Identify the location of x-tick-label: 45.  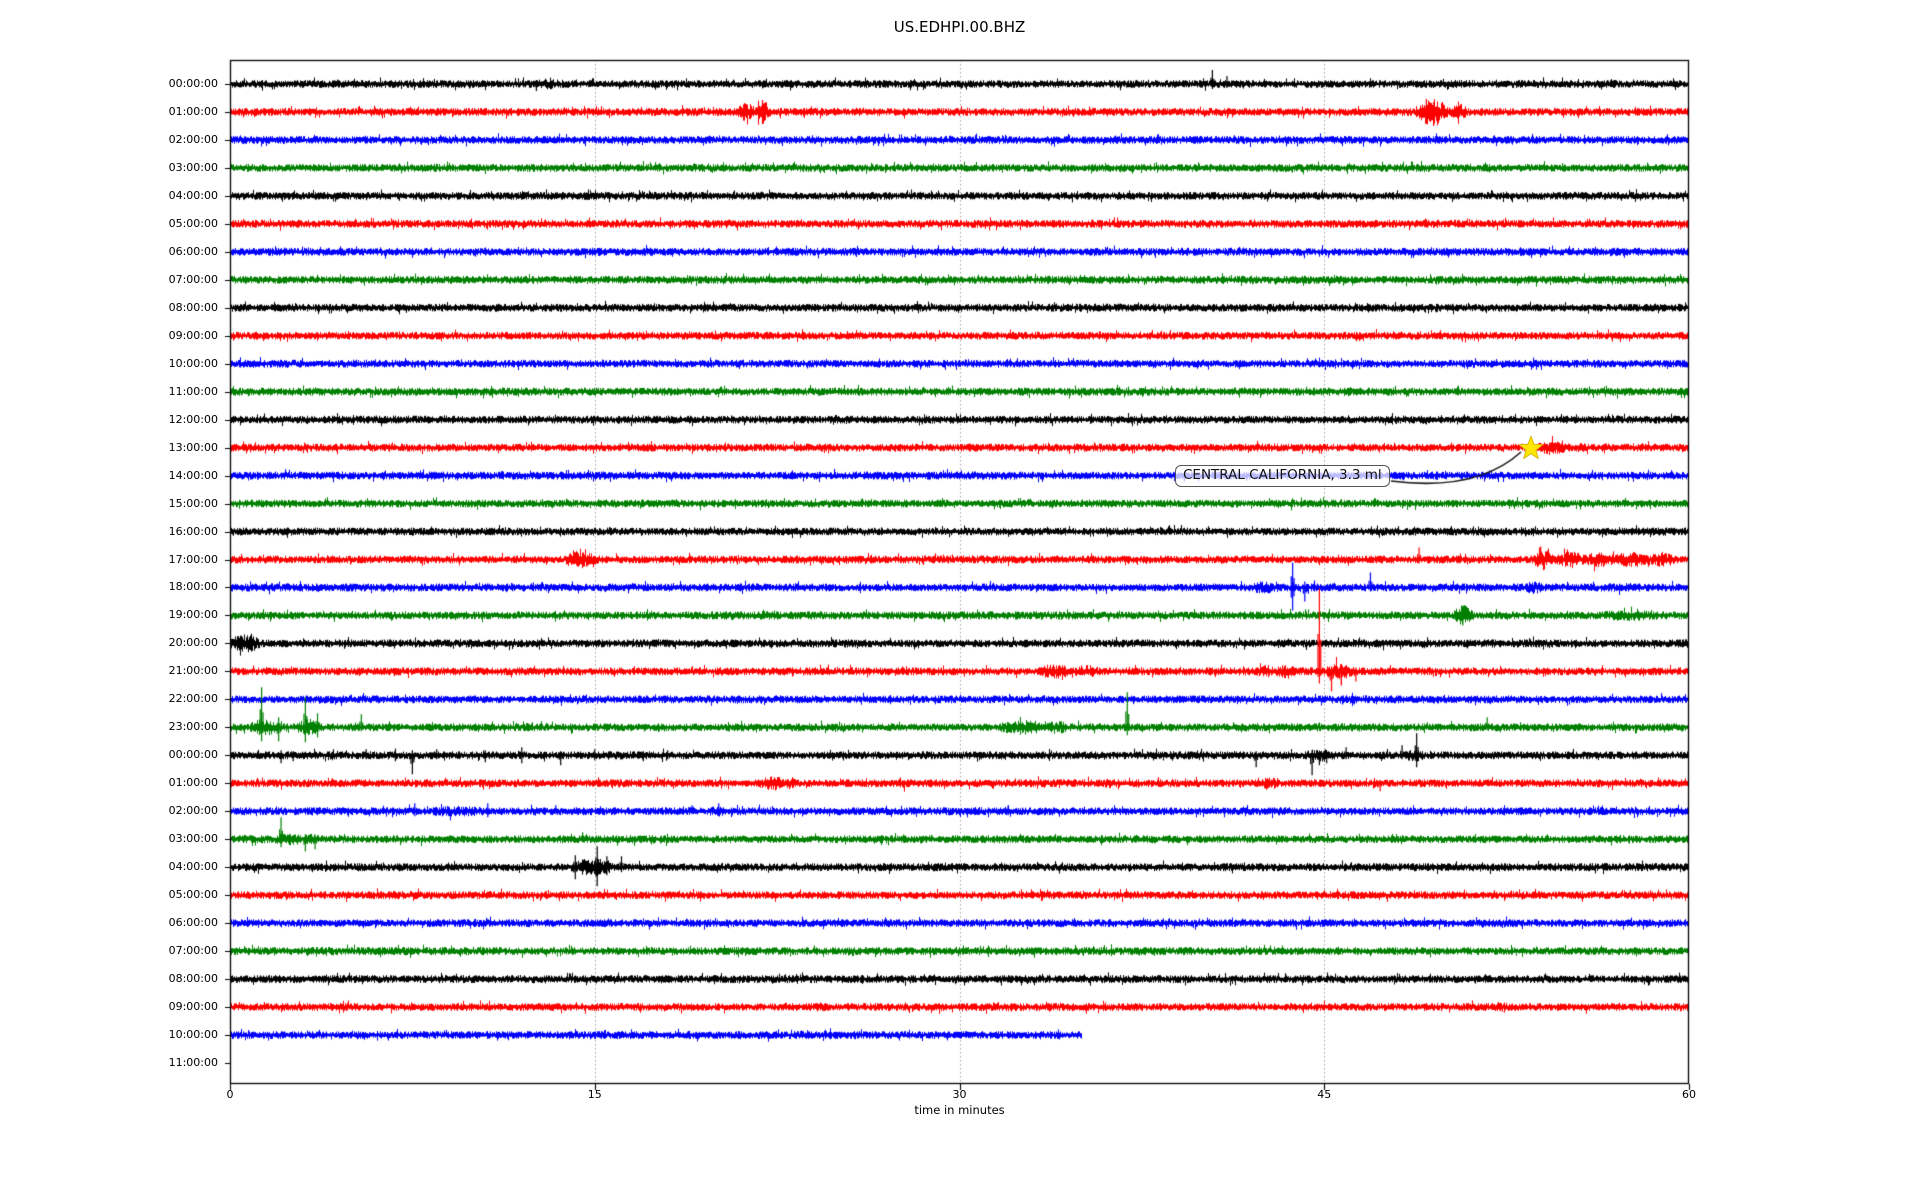
(1324, 1094).